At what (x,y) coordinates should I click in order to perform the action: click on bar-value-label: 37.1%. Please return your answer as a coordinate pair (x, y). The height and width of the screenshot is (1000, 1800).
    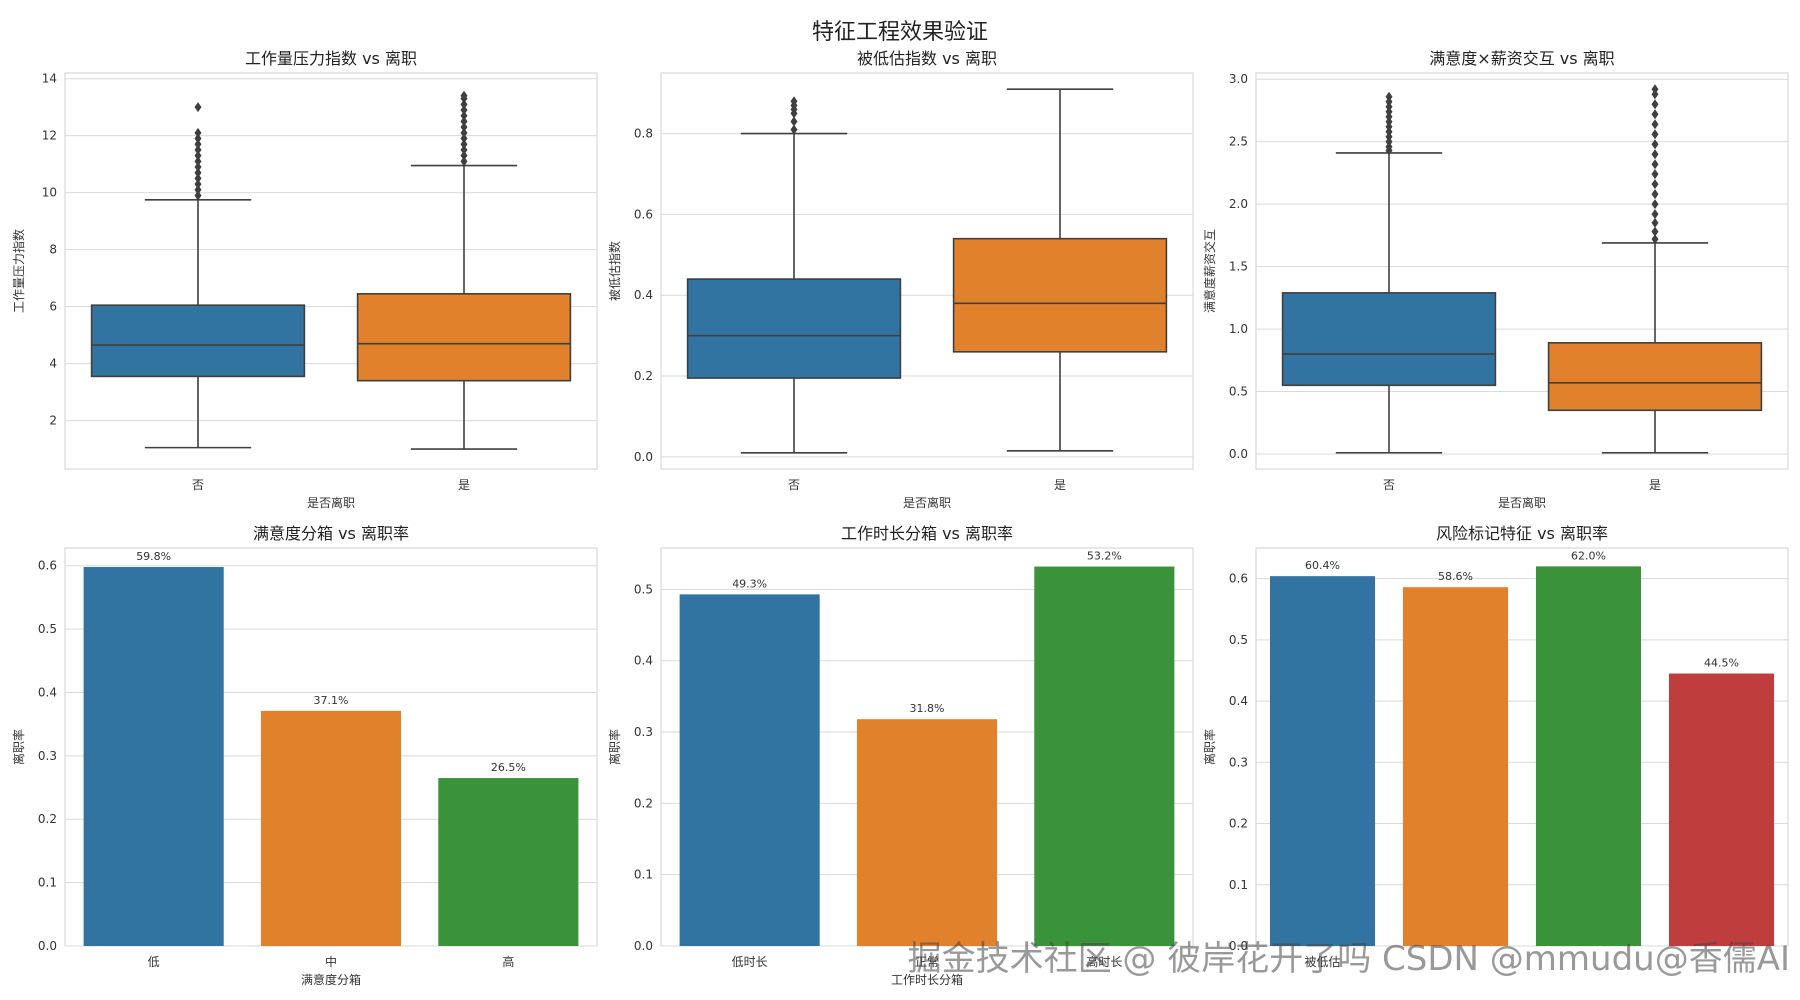
    Looking at the image, I should click on (331, 700).